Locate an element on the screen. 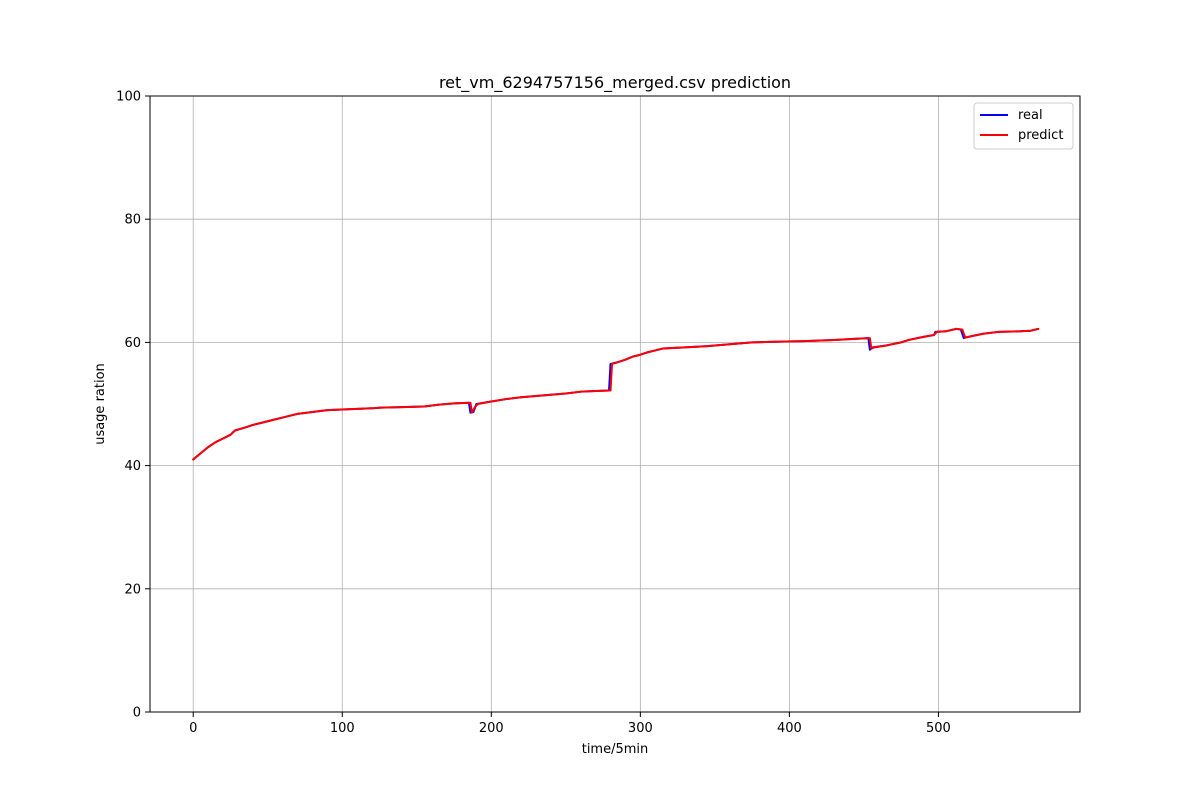  chart-title: ret_vm_6294757156_merged.csv prediction is located at coordinates (615, 83).